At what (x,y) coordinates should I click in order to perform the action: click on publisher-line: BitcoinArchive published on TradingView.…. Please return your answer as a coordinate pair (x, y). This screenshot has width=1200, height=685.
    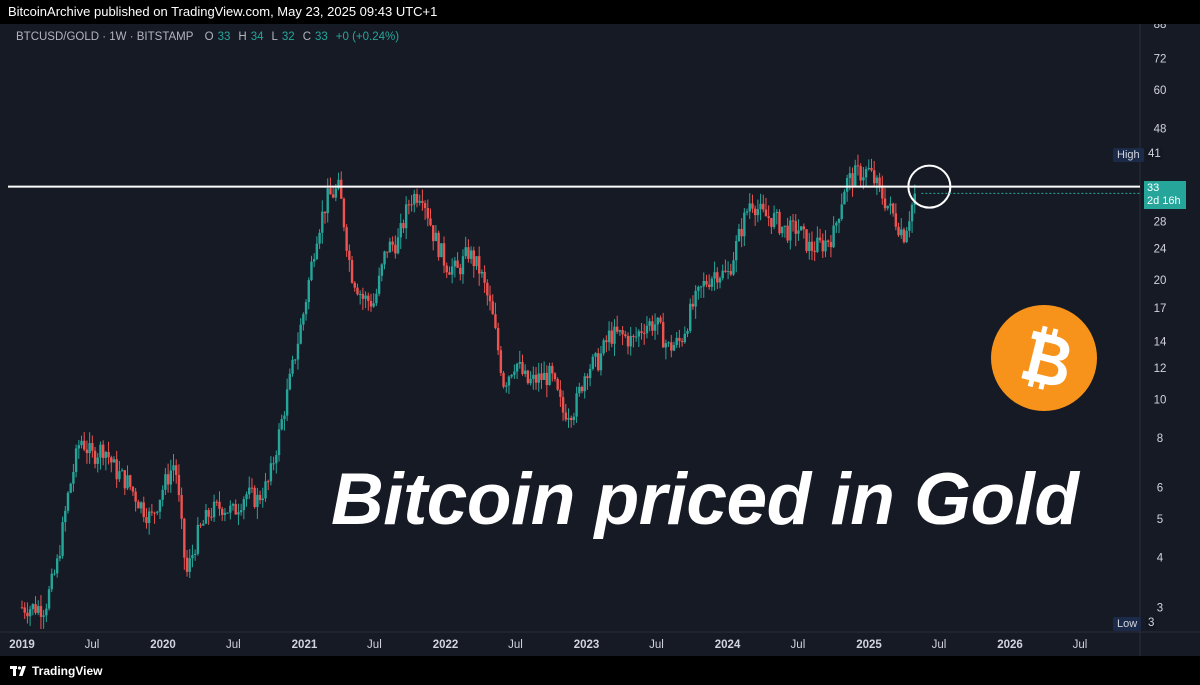
    Looking at the image, I should click on (600, 12).